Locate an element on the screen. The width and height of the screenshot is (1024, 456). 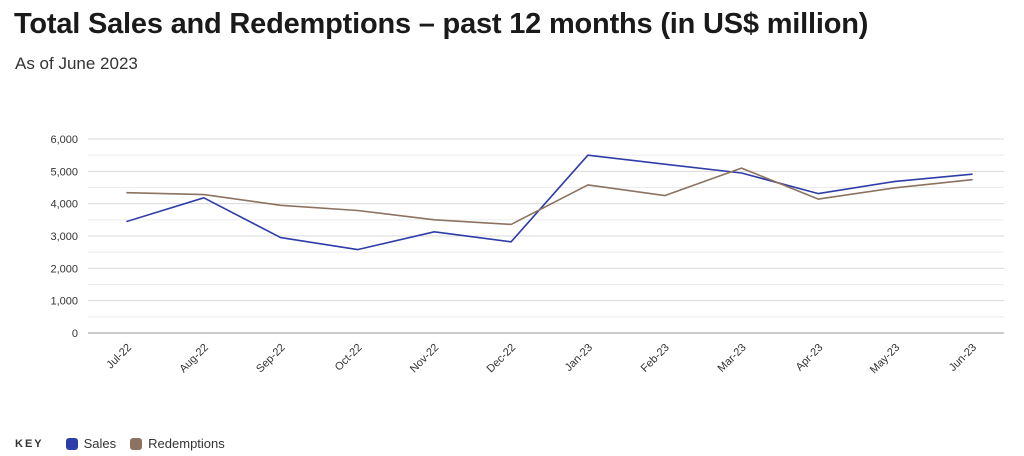
legend-title: KEY is located at coordinates (29, 443).